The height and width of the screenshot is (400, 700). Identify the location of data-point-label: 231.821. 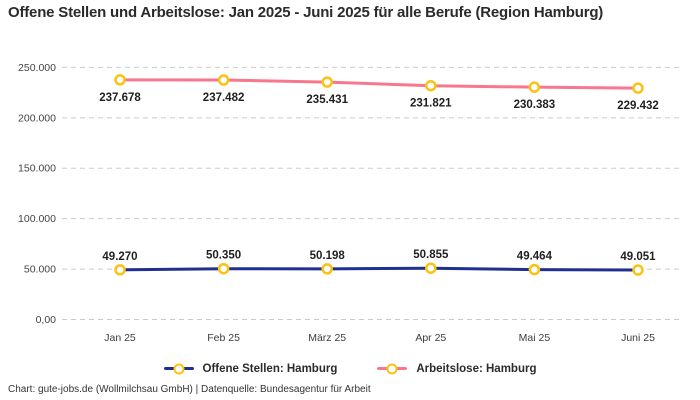
(431, 104).